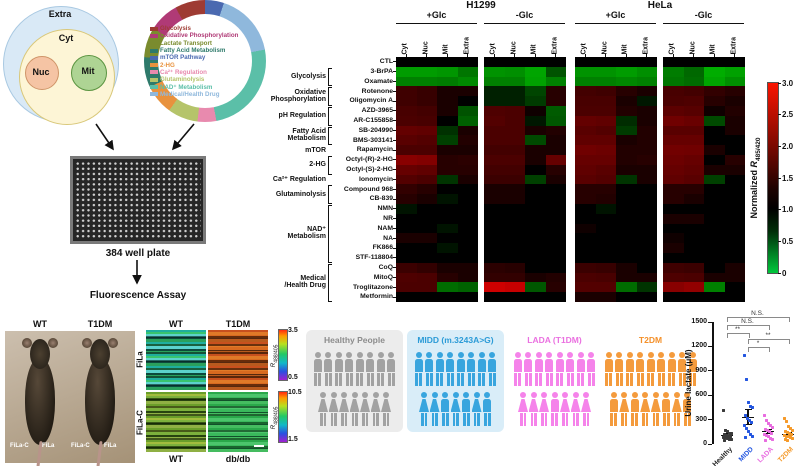  Describe the element at coordinates (70, 398) in the screenshot. I see `mice-photo: FiLa-C FiLa FiLa-C FiLa` at that location.